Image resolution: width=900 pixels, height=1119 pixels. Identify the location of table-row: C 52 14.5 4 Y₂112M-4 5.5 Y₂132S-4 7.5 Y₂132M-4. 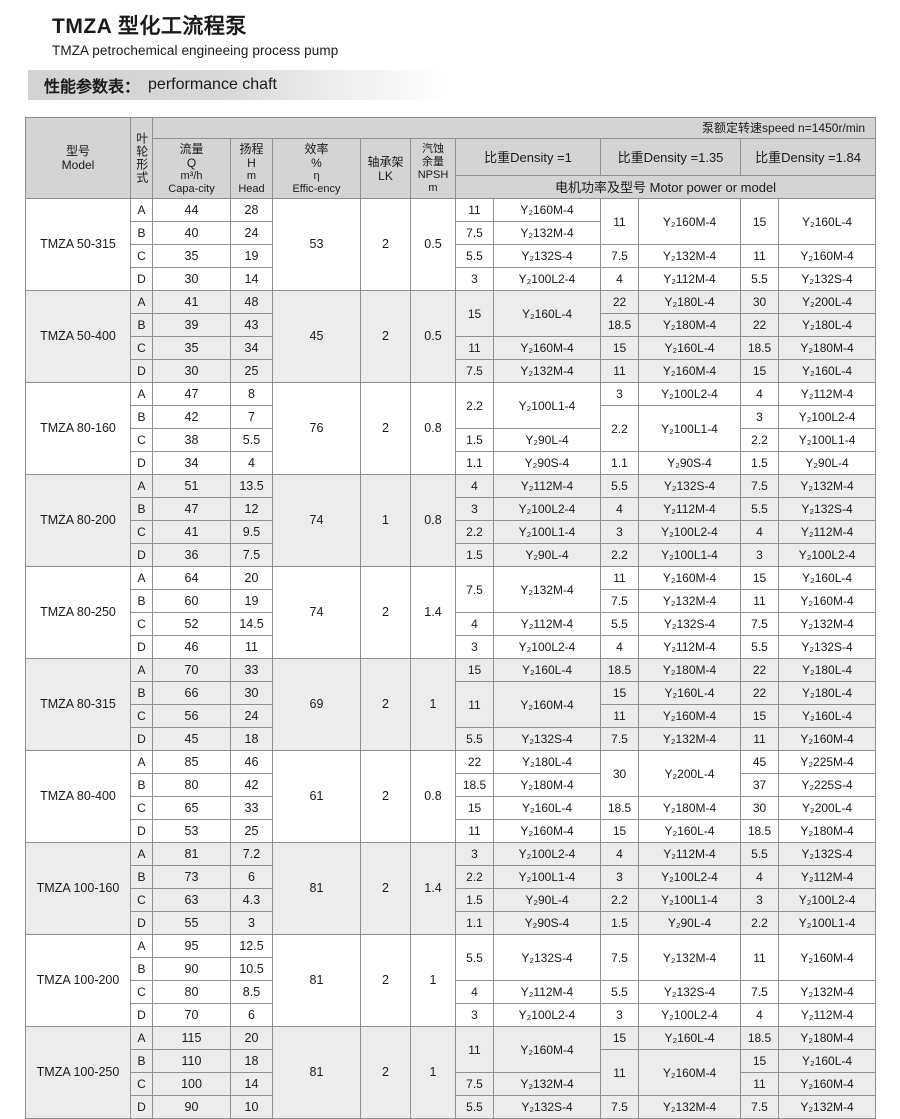
(451, 624).